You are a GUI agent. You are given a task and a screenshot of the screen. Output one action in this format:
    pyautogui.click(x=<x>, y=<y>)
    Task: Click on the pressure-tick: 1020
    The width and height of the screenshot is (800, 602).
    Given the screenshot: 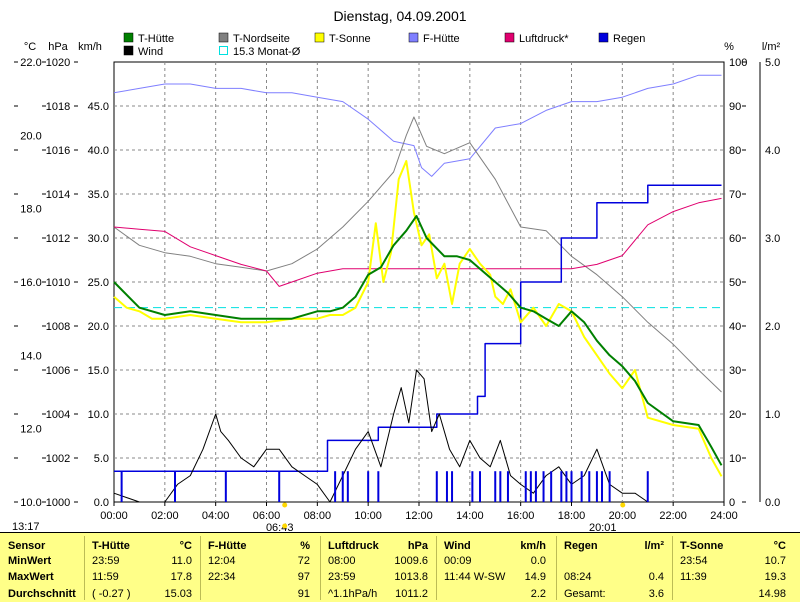 What is the action you would take?
    pyautogui.click(x=58, y=63)
    